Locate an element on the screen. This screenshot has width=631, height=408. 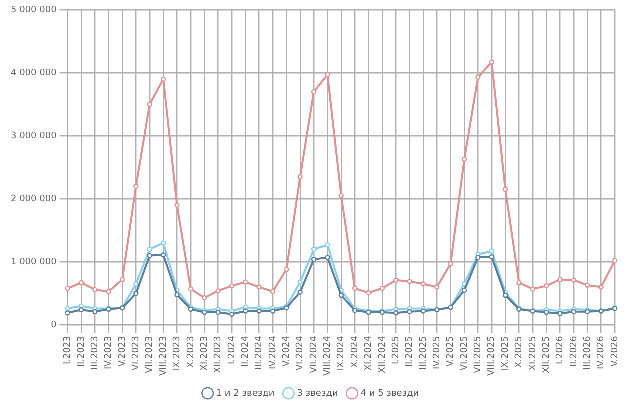
x-tick-label: VIII.2025 is located at coordinates (492, 356).